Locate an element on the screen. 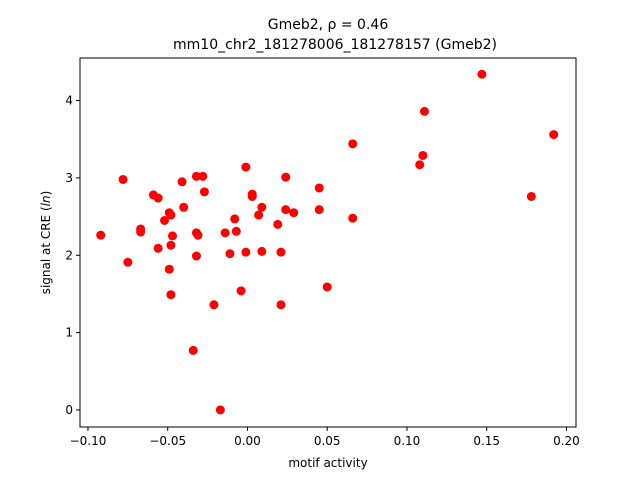 The image size is (640, 480). x-tick-label: 0.10 is located at coordinates (407, 441).